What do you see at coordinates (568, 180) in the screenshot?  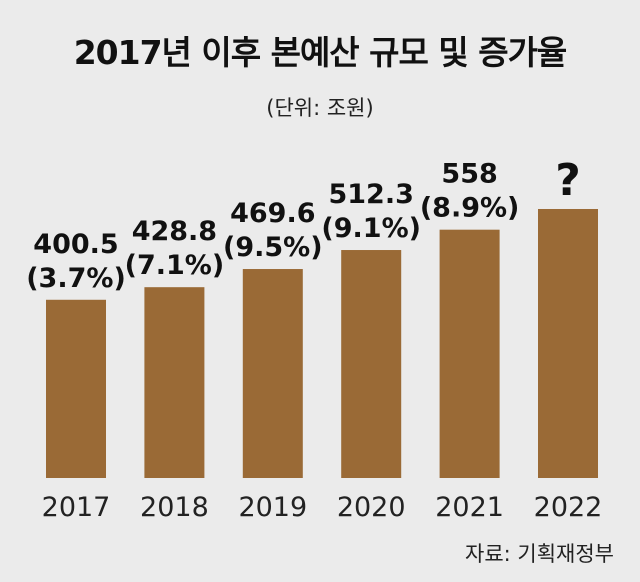 I see `unknown-marker-2022: ?` at bounding box center [568, 180].